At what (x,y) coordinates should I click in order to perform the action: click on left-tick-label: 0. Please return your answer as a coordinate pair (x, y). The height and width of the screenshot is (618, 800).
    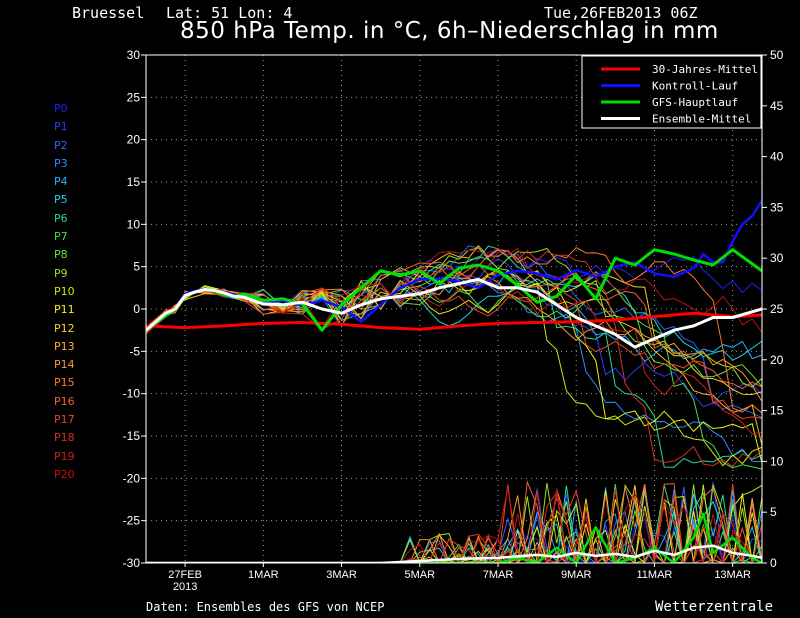
    Looking at the image, I should click on (136, 309).